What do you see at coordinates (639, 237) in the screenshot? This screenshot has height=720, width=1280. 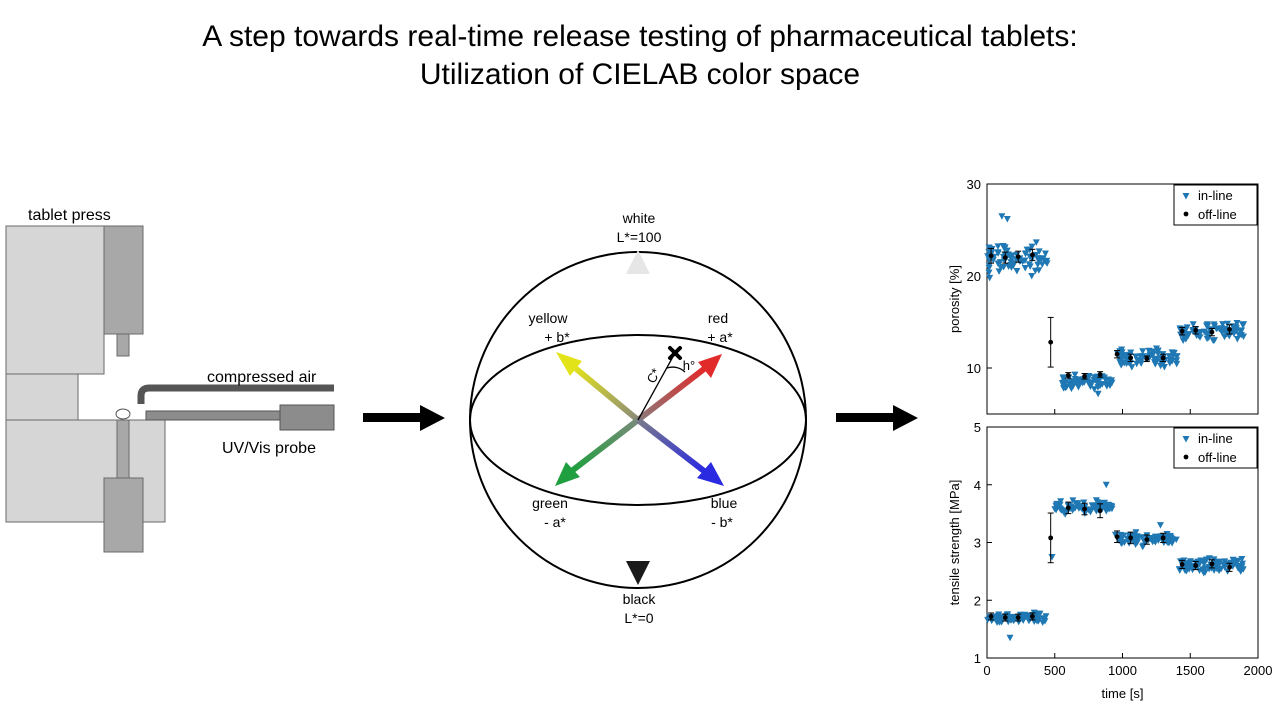 I see `white-value-label: L*=100` at bounding box center [639, 237].